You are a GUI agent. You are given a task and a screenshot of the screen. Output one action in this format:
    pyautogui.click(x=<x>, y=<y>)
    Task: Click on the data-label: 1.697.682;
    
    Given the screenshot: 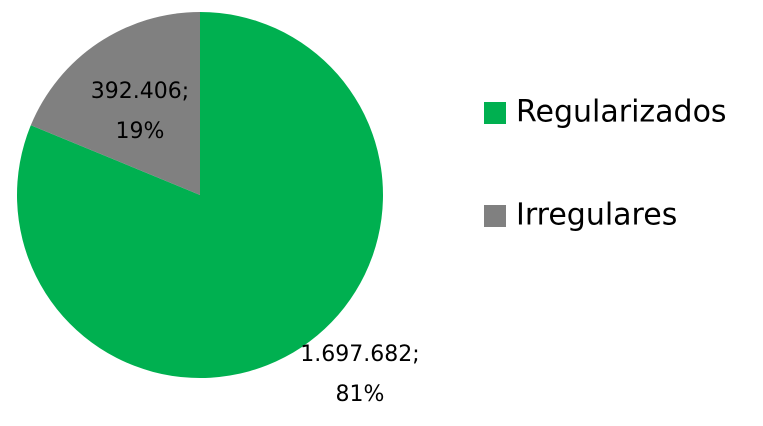 What is the action you would take?
    pyautogui.click(x=359, y=354)
    